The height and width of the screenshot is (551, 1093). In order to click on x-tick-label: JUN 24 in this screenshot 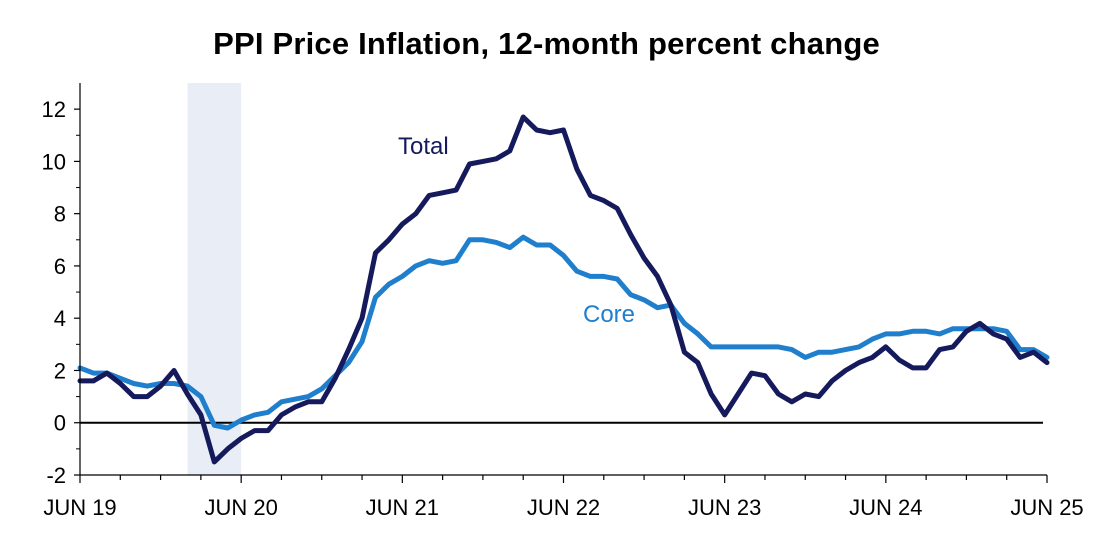, I will do `click(885, 507)`.